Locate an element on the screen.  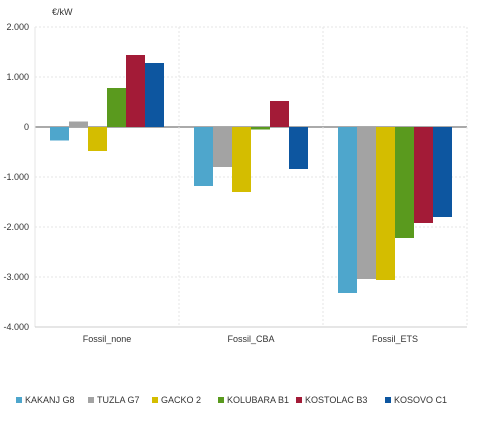
legend-label: KAKANJ G8 is located at coordinates (50, 400).